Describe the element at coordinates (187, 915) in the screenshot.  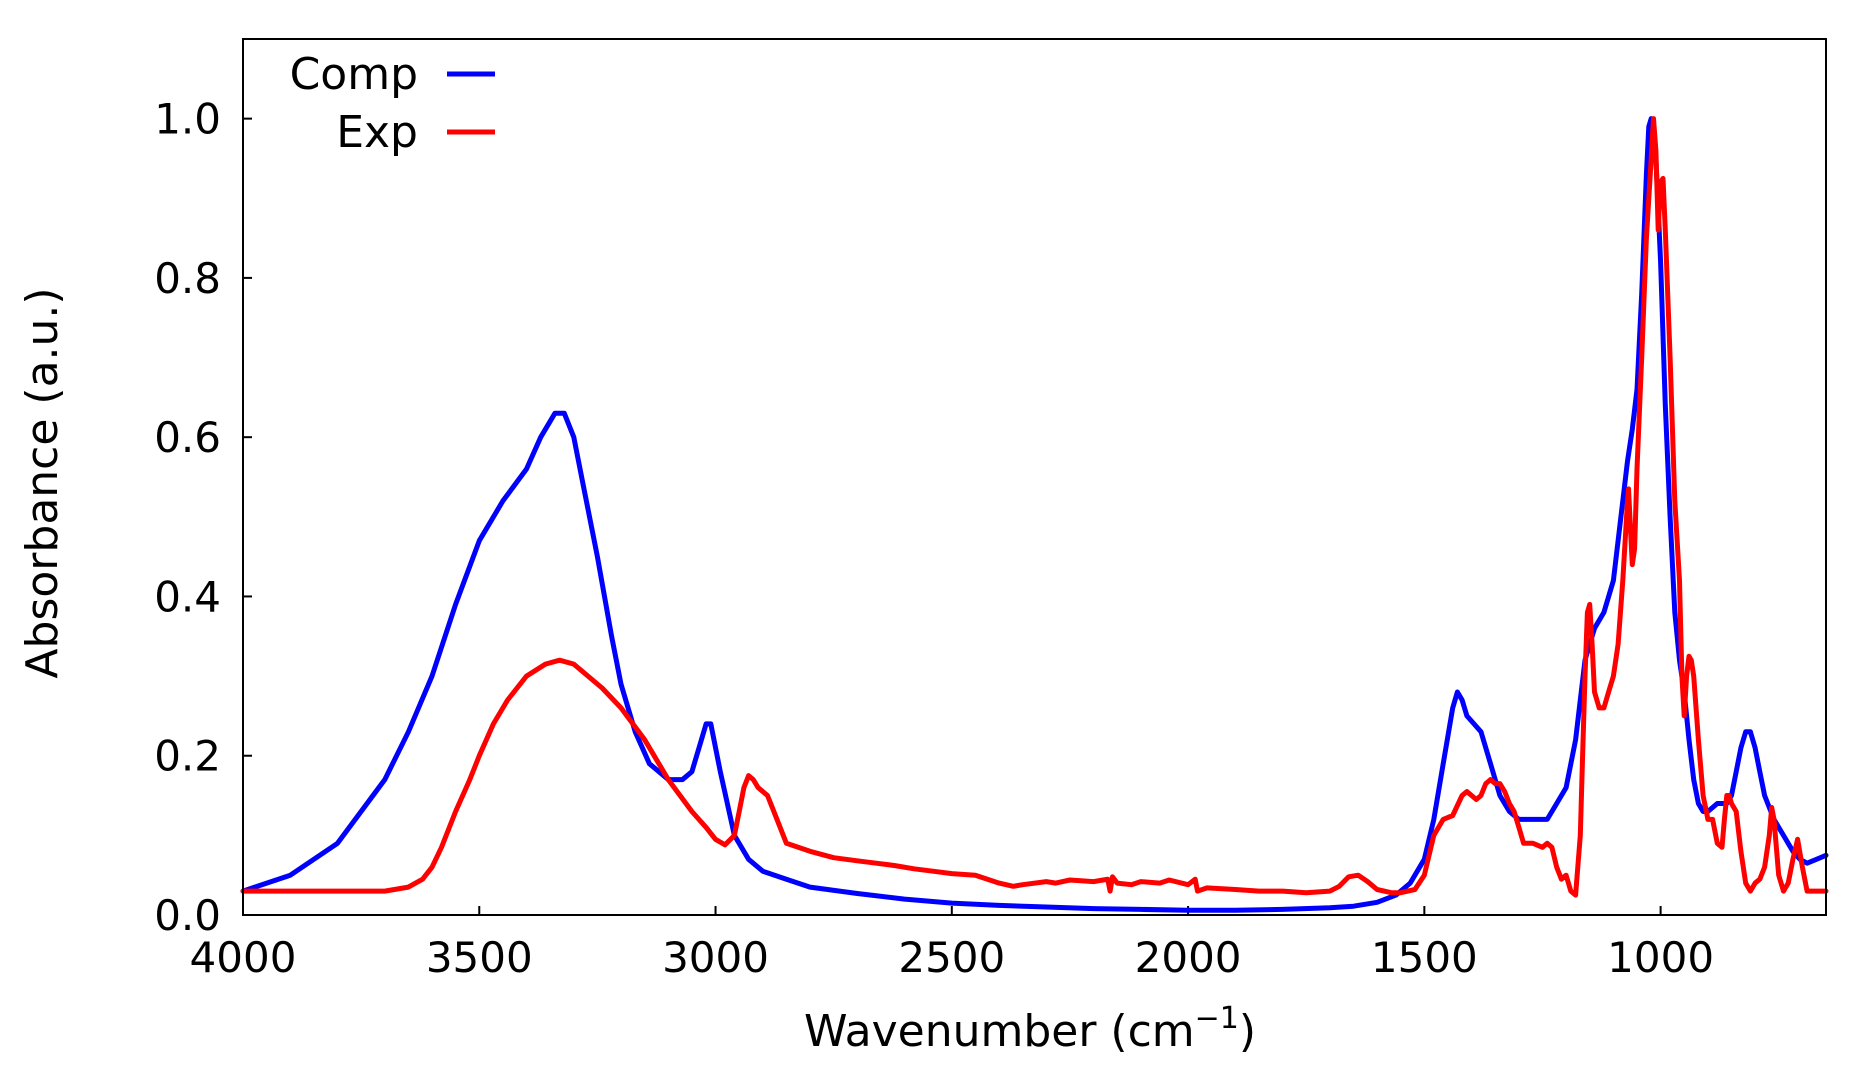
I see `y-tick-label: 0.0` at that location.